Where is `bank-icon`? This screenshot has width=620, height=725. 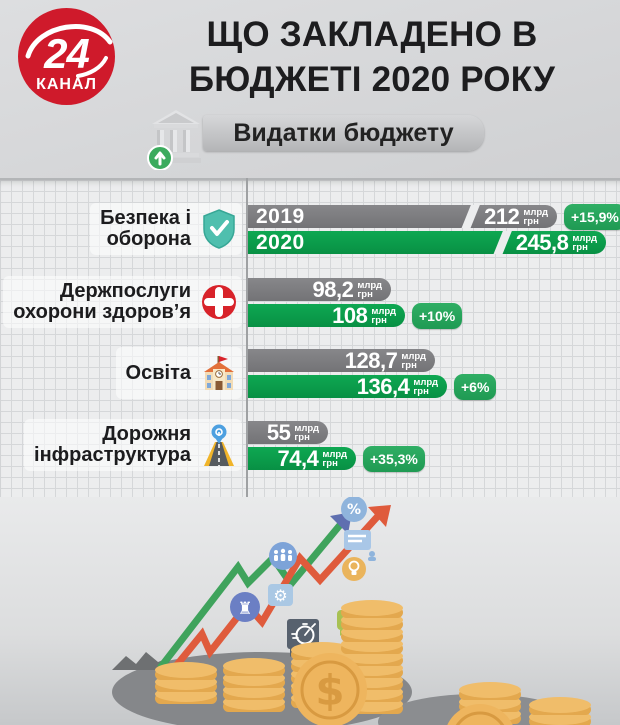
bank-icon is located at coordinates (174, 140).